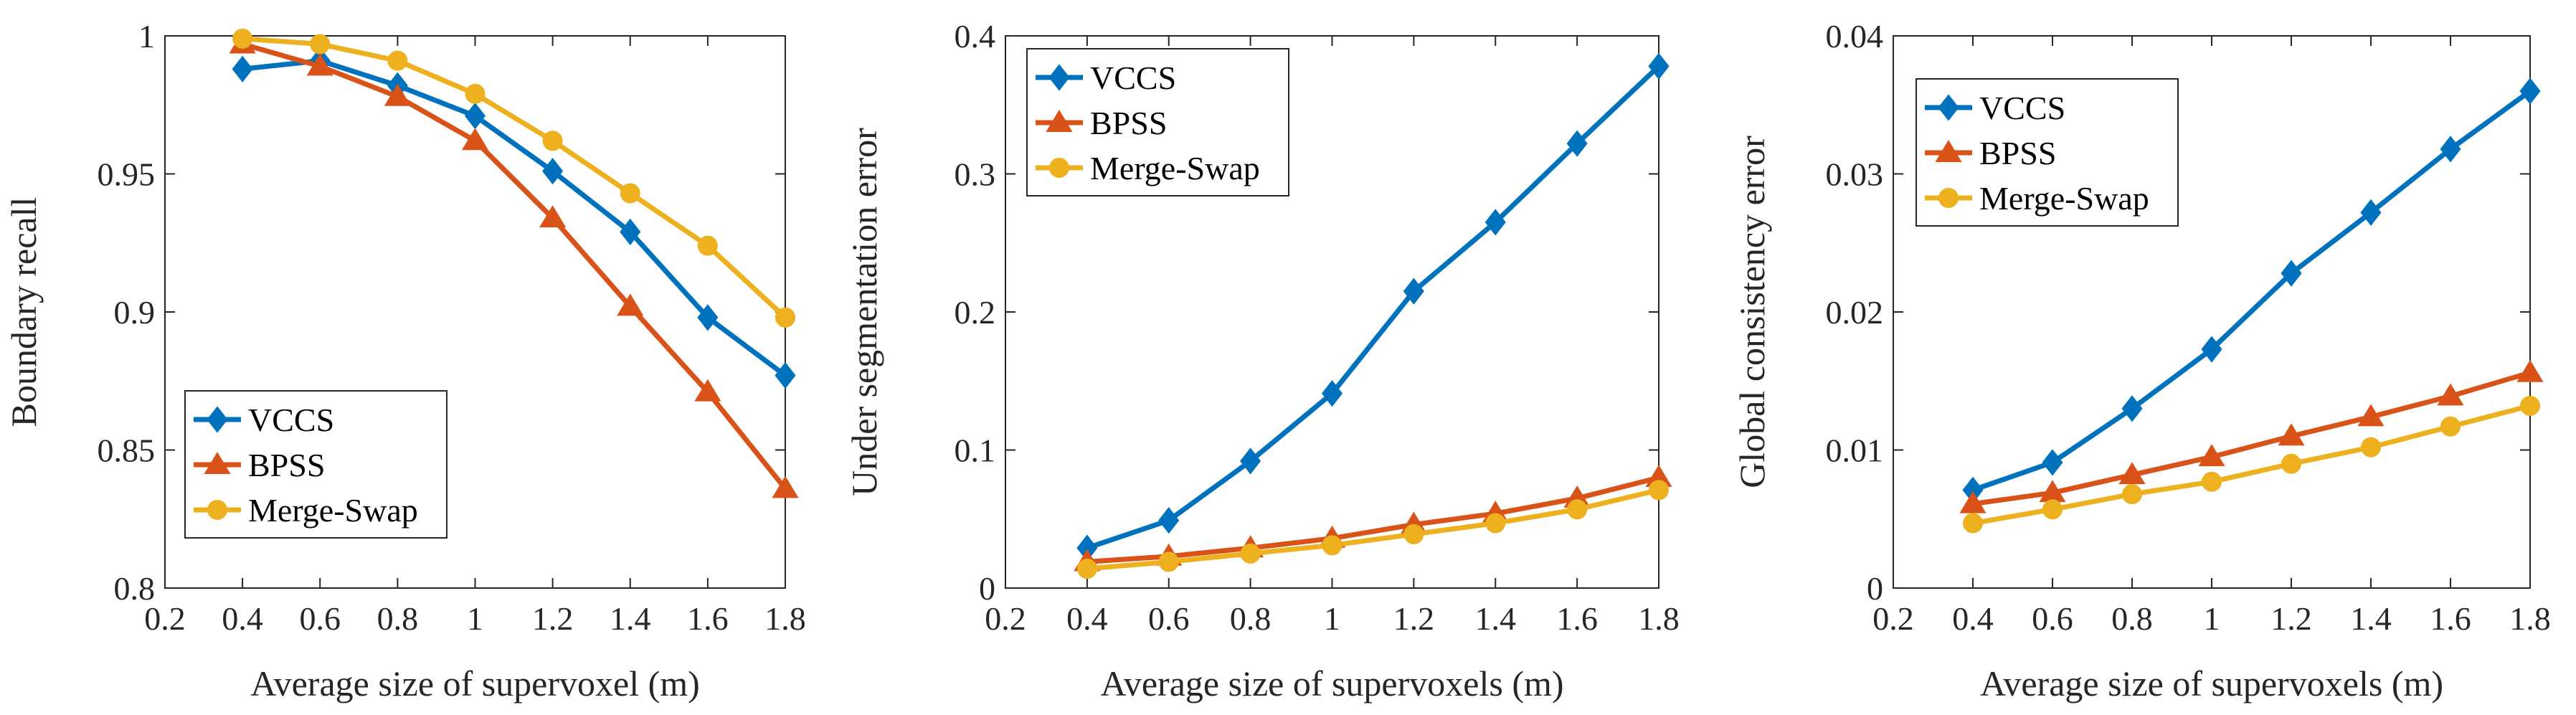 The width and height of the screenshot is (2576, 715). What do you see at coordinates (217, 419) in the screenshot?
I see `legend-marker-diamond` at bounding box center [217, 419].